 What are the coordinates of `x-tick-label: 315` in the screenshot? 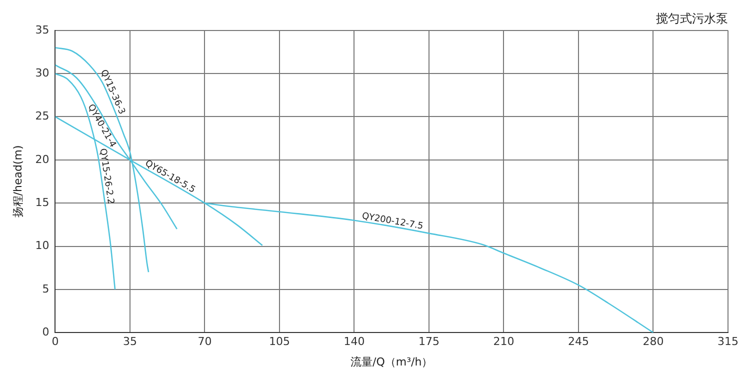 It's located at (728, 341).